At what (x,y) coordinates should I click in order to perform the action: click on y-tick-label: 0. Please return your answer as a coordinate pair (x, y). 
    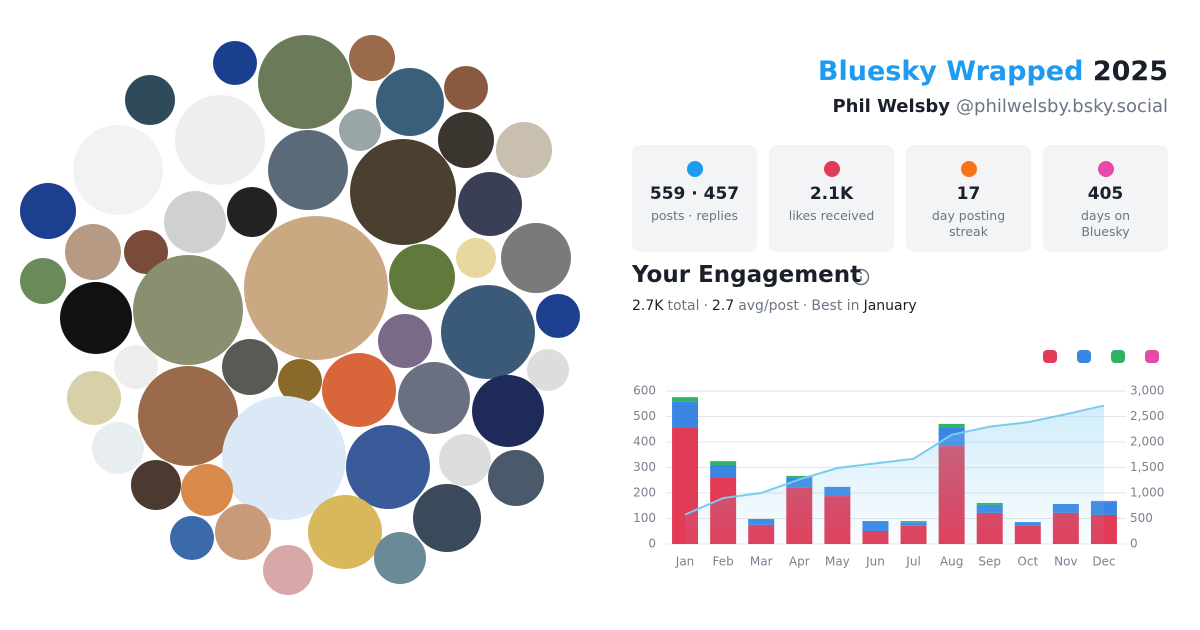
    Looking at the image, I should click on (652, 544).